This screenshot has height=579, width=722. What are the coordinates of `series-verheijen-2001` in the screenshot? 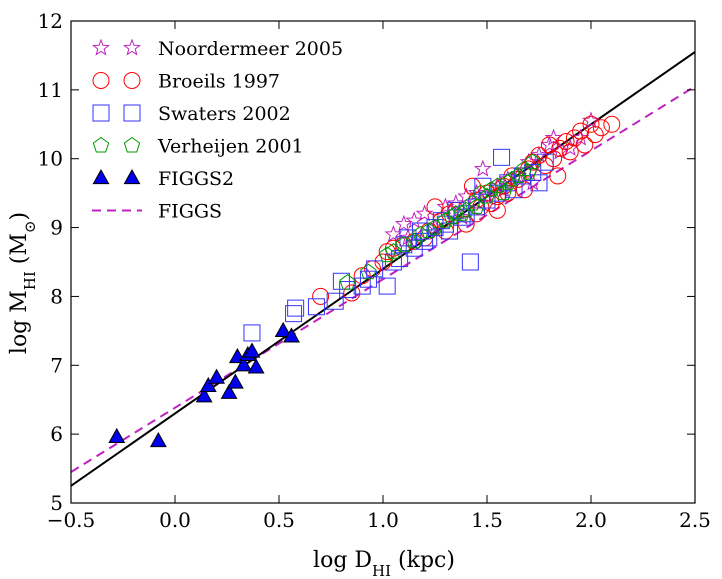 It's located at (440, 221).